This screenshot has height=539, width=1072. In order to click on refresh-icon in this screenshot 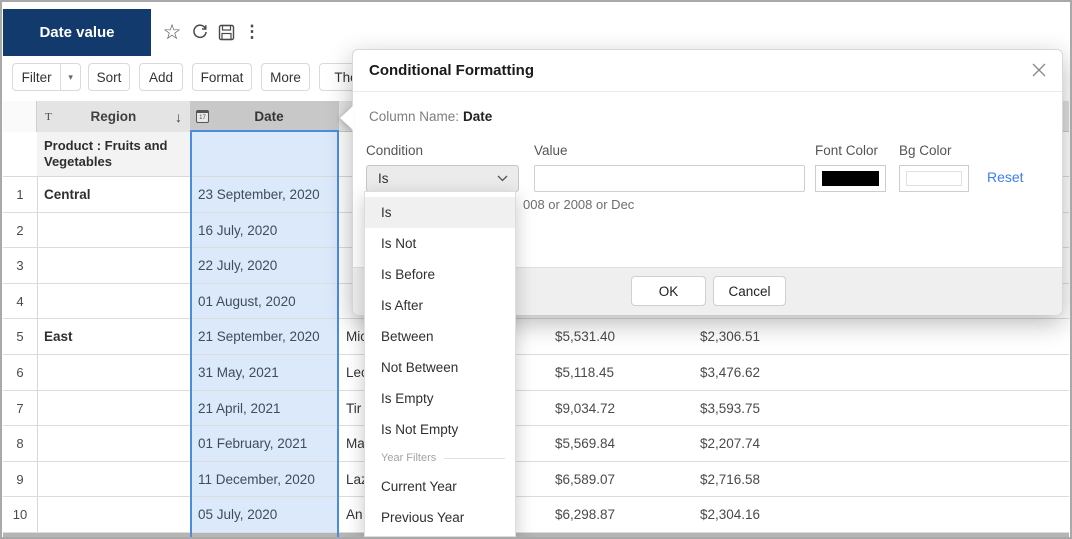, I will do `click(200, 32)`.